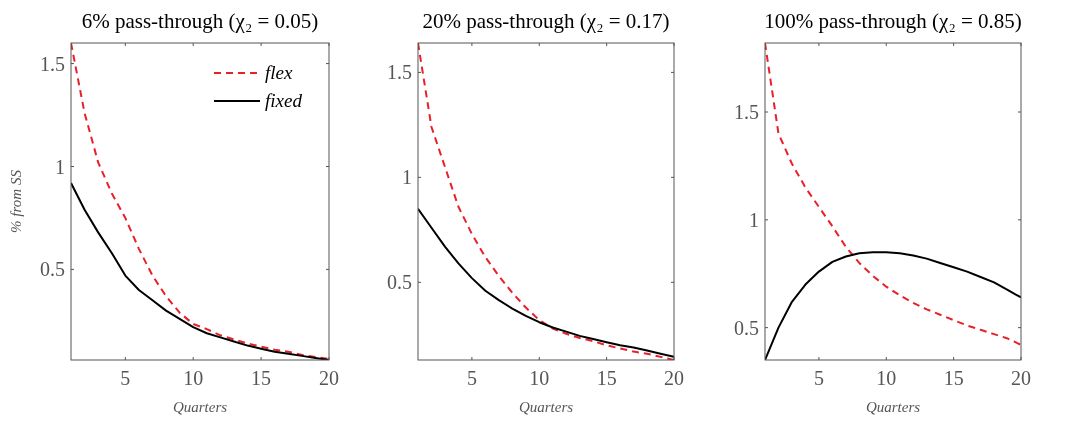 Image resolution: width=1069 pixels, height=421 pixels. What do you see at coordinates (546, 21) in the screenshot?
I see `chart-title: 20% pass-through (χ₂ = 0.17)` at bounding box center [546, 21].